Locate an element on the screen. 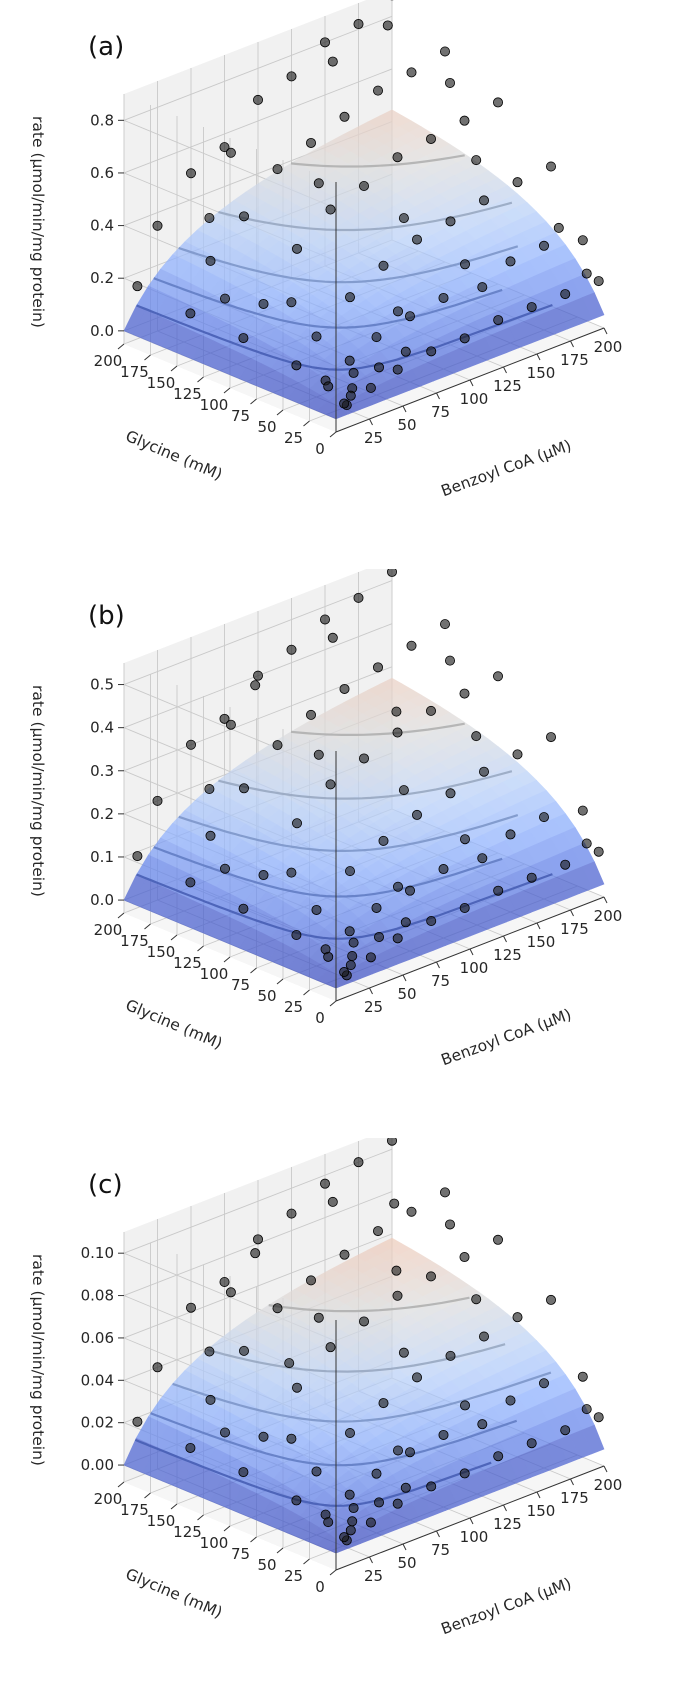  y-tick-label: 25 is located at coordinates (293, 1007).